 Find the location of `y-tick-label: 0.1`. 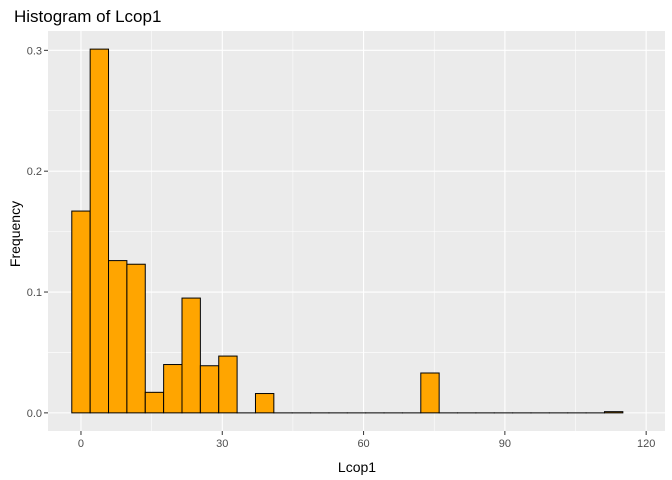

y-tick-label: 0.1 is located at coordinates (34, 293).